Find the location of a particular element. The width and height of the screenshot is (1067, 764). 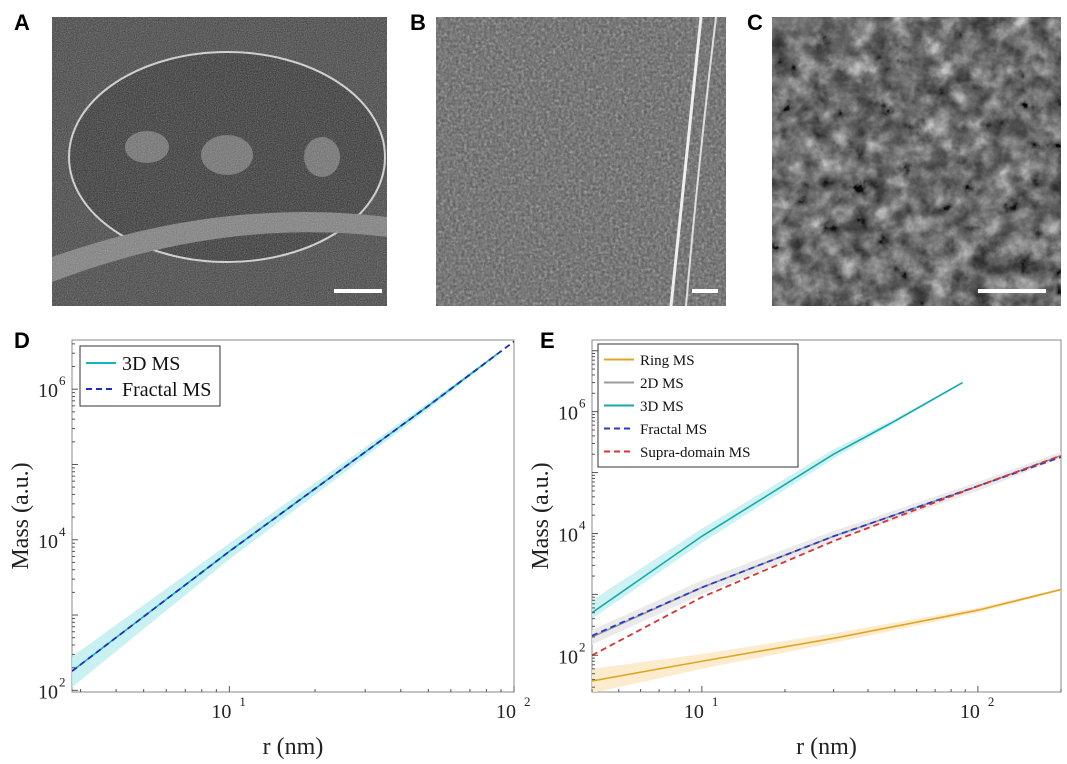

legend-label-e-supra-domain-ms: Supra-domain MS is located at coordinates (695, 453).